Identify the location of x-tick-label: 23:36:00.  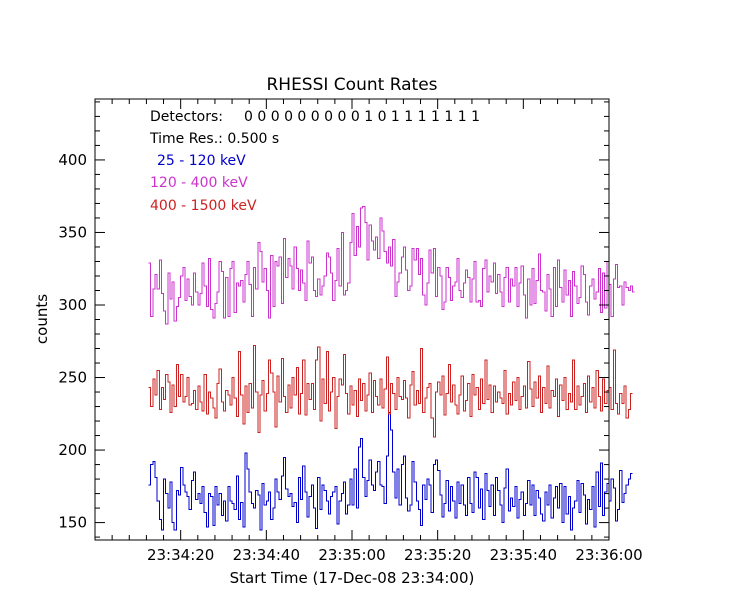
(608, 555).